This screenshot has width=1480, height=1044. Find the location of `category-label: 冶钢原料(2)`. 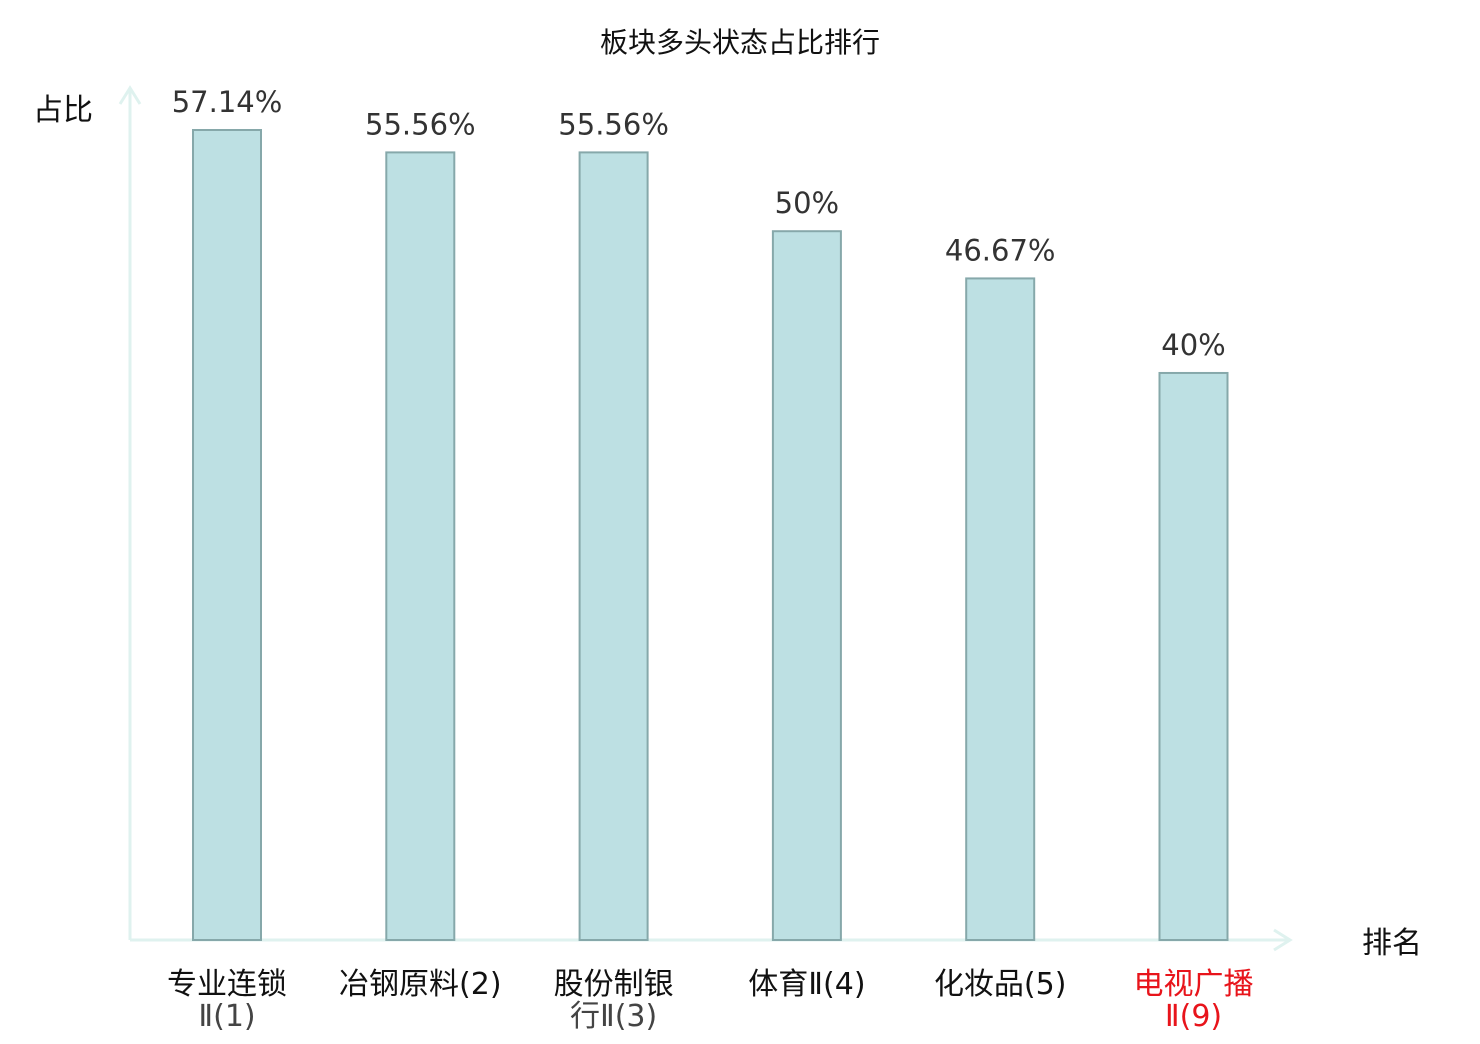

category-label: 冶钢原料(2) is located at coordinates (420, 984).